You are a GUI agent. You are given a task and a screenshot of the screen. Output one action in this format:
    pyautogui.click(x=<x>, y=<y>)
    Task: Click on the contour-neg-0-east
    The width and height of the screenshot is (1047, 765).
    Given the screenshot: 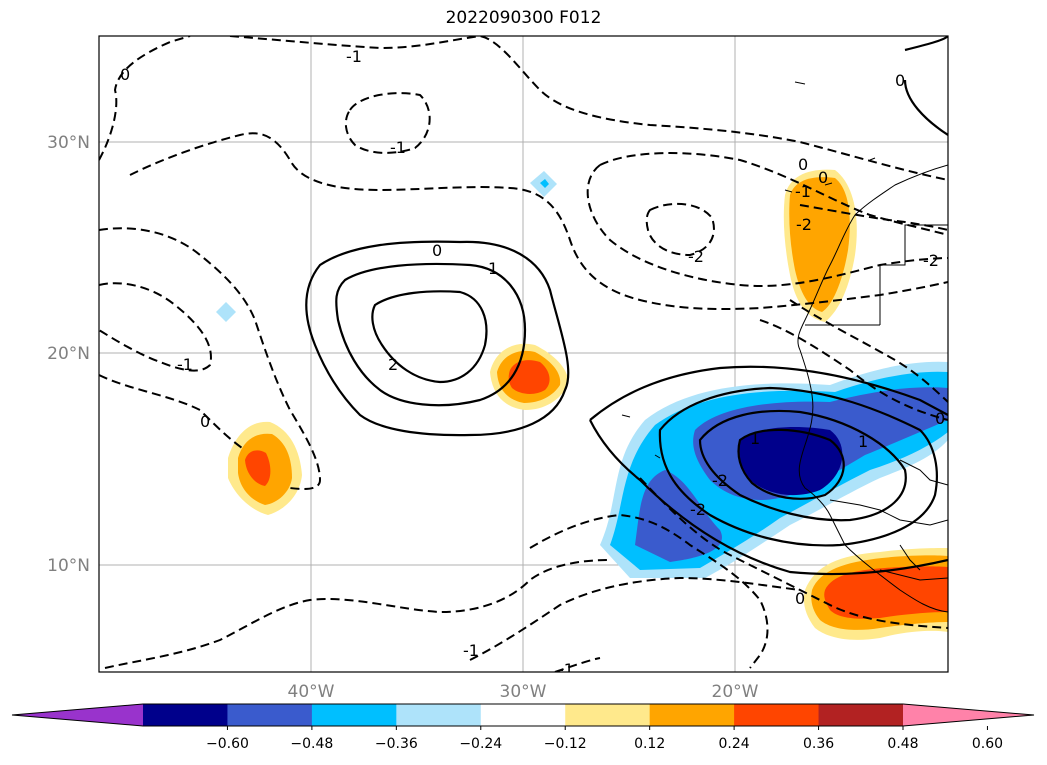 What is the action you would take?
    pyautogui.click(x=868, y=351)
    